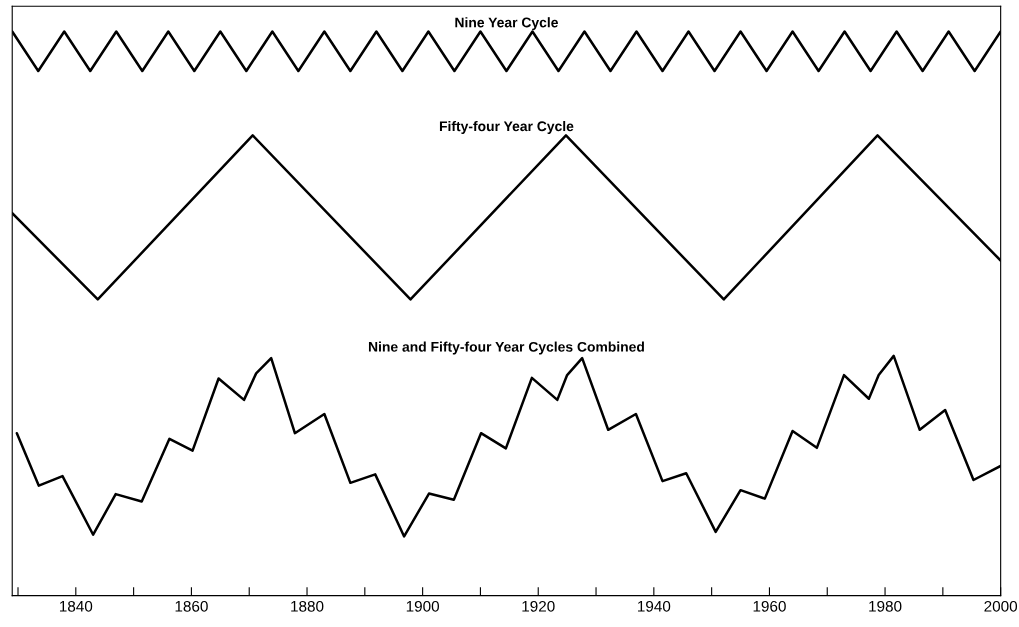  I want to click on text: Nine and Fifty-four Year Cycles Combined, so click(506, 348).